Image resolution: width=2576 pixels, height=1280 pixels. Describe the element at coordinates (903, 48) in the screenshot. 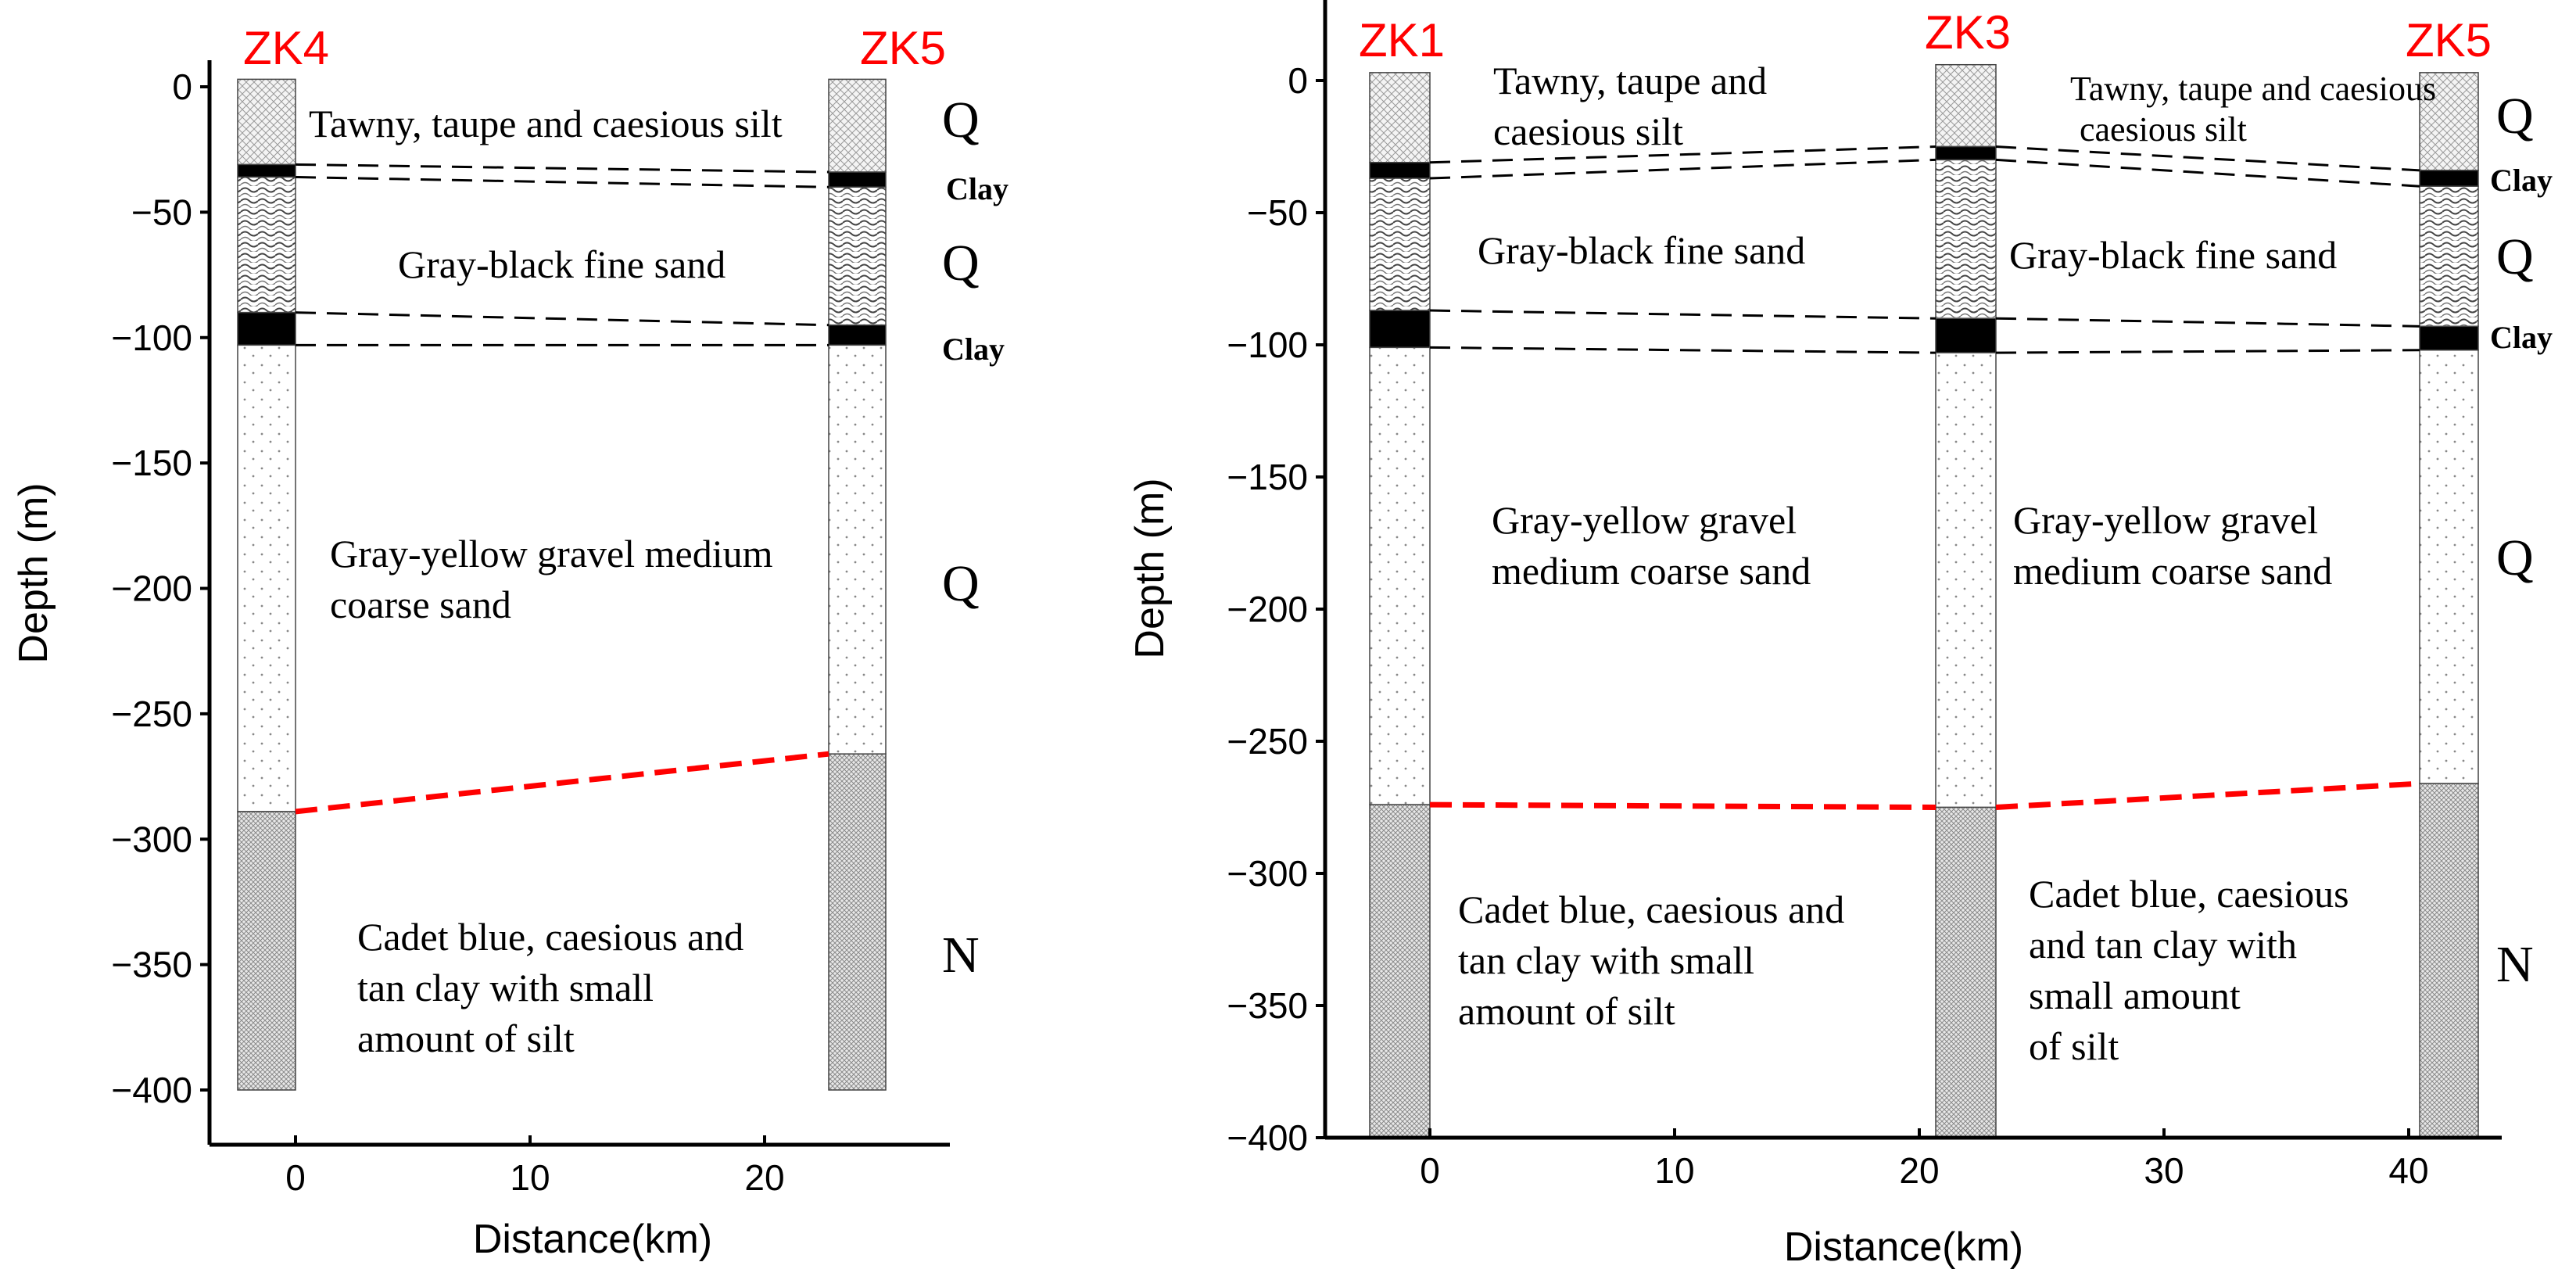

I see `well-label-zk5-left: ZK5` at that location.